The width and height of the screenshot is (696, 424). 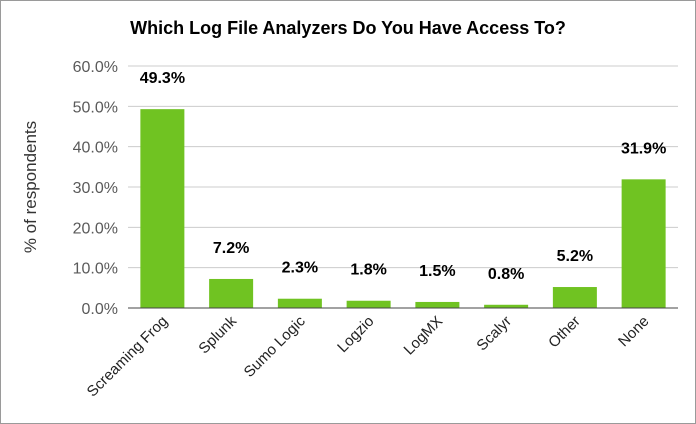 I want to click on data-label: 49.3%, so click(x=162, y=78).